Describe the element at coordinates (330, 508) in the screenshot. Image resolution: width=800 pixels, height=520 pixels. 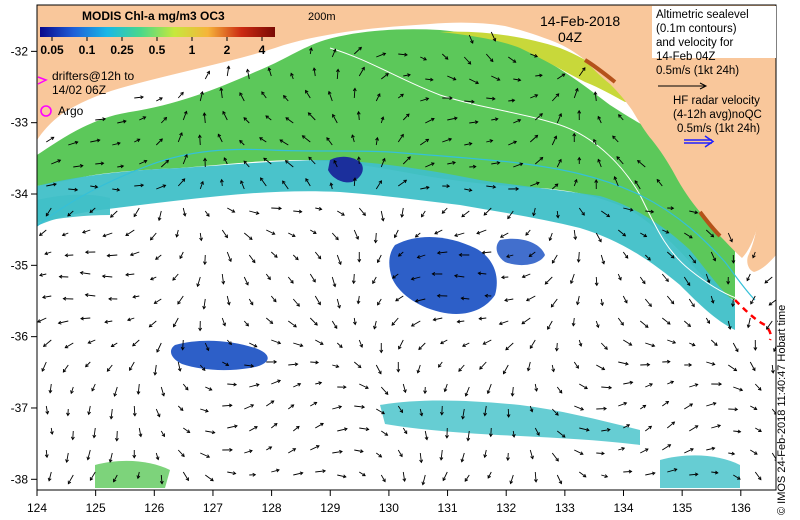
I see `lon-tick-label: 129` at that location.